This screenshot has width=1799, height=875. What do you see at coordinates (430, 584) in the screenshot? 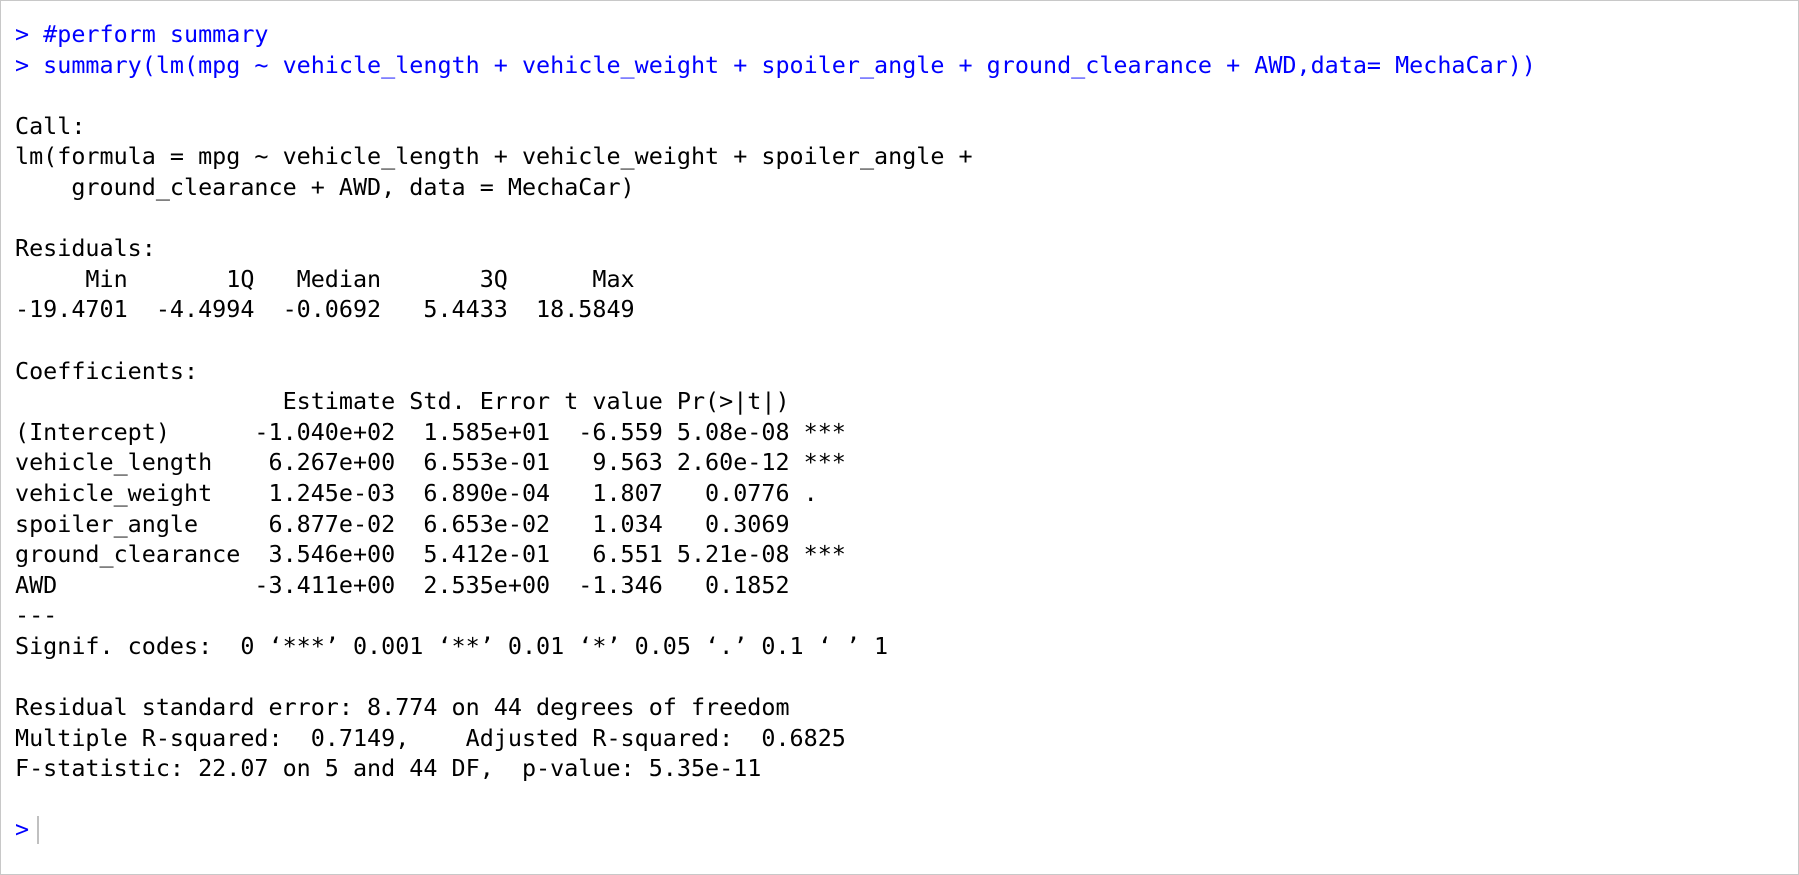
I see `coefficient-row-awd: AWD -3.411e+00 2.535e+00 -1.346 0.1852` at bounding box center [430, 584].